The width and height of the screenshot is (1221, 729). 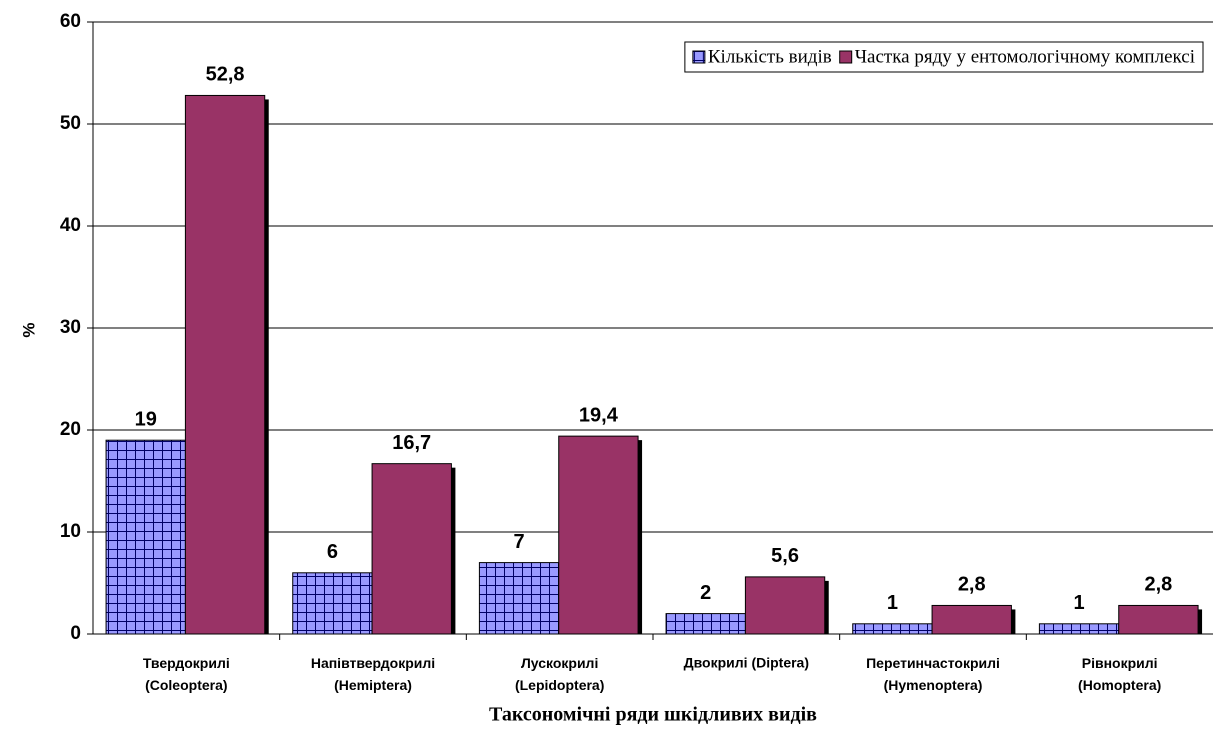 I want to click on legend-label: Частка ряду у ентомологічному комплексі, so click(x=1025, y=56).